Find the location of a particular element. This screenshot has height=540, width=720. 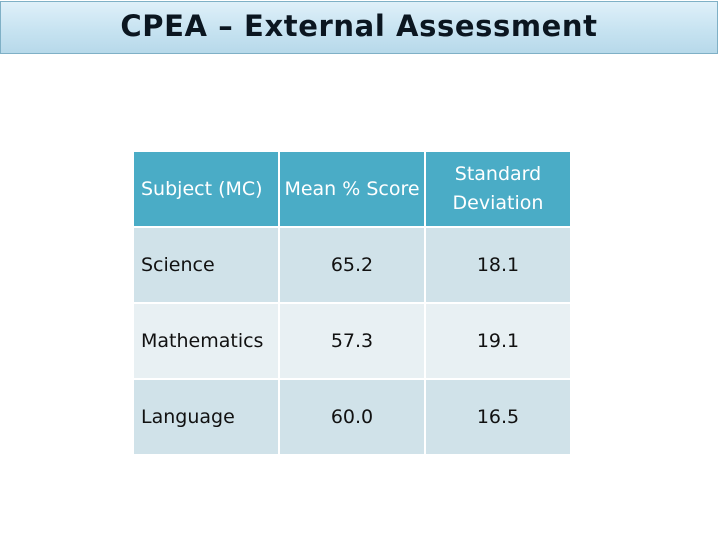

title-bar: CPEA – External Assessment is located at coordinates (359, 27).